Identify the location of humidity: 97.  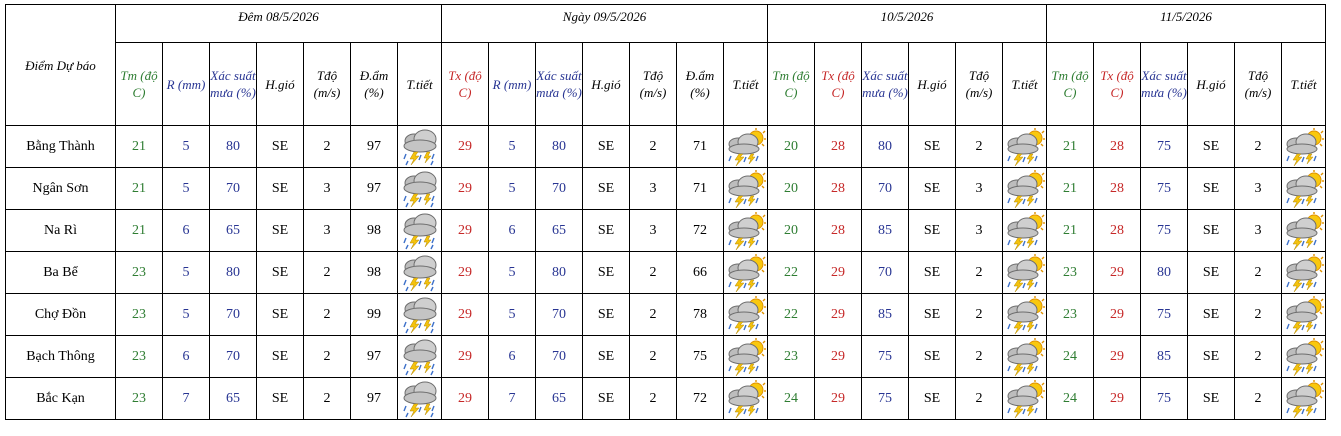
(374, 356).